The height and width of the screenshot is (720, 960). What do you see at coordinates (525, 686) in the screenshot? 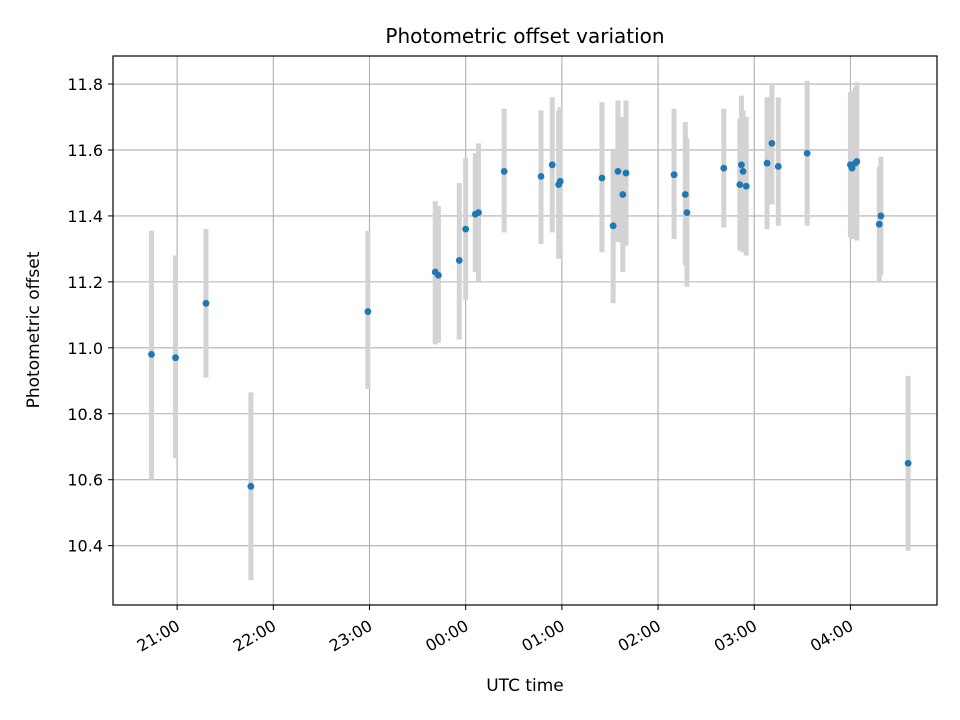
I see `x-axis-title: UTC time` at bounding box center [525, 686].